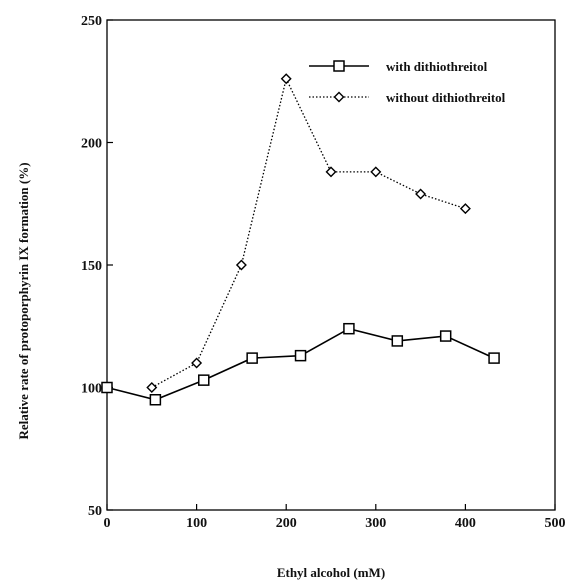 This screenshot has height=583, width=574. Describe the element at coordinates (446, 97) in the screenshot. I see `legend-label-1: without dithiothreitol` at that location.